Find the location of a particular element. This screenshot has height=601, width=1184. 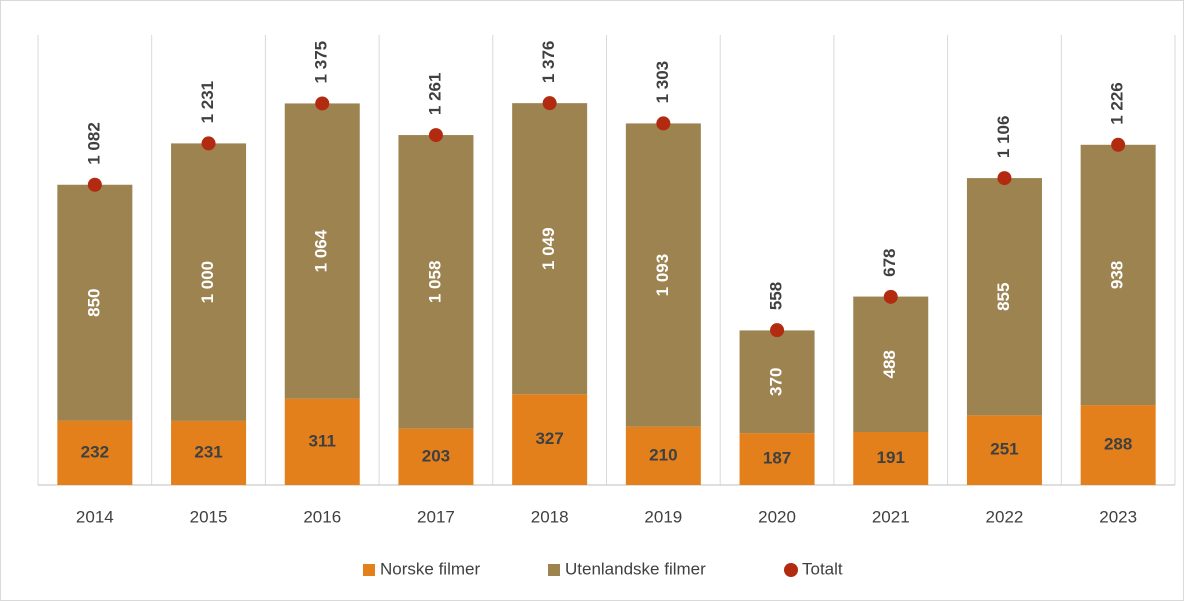

data-label: 1 049 is located at coordinates (548, 248).